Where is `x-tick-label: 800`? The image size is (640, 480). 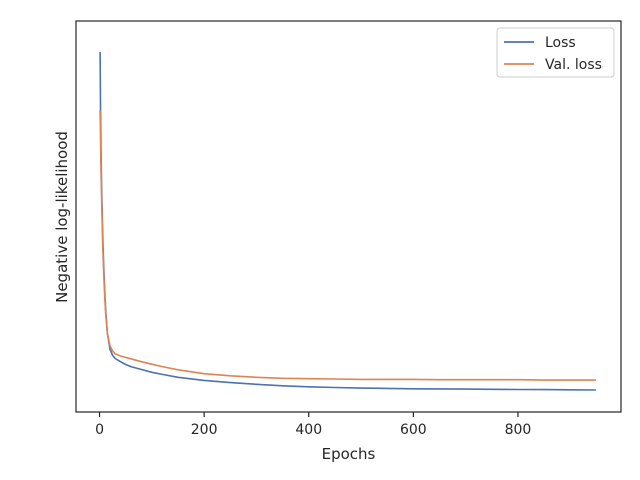 x-tick-label: 800 is located at coordinates (518, 430).